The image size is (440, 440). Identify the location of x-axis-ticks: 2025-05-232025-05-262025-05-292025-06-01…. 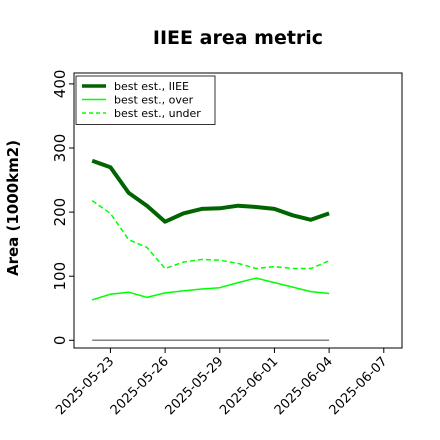
(222, 383).